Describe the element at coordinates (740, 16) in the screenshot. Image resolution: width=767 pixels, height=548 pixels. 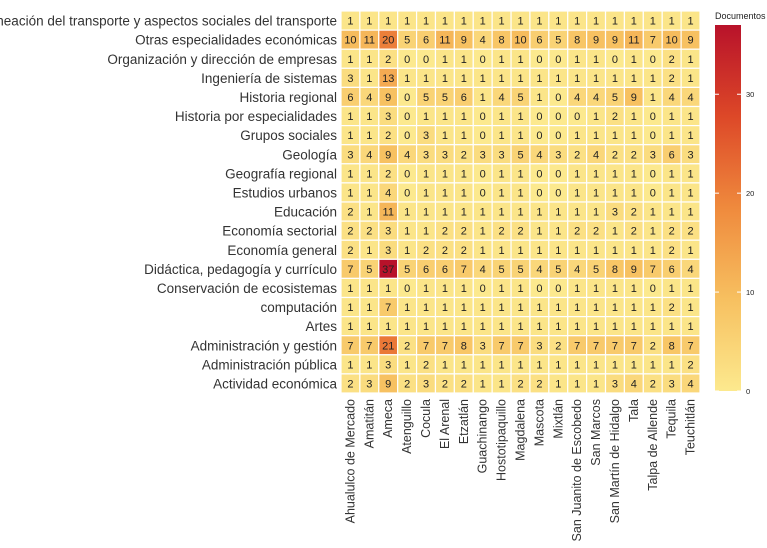
I see `legend-title: Documentos` at that location.